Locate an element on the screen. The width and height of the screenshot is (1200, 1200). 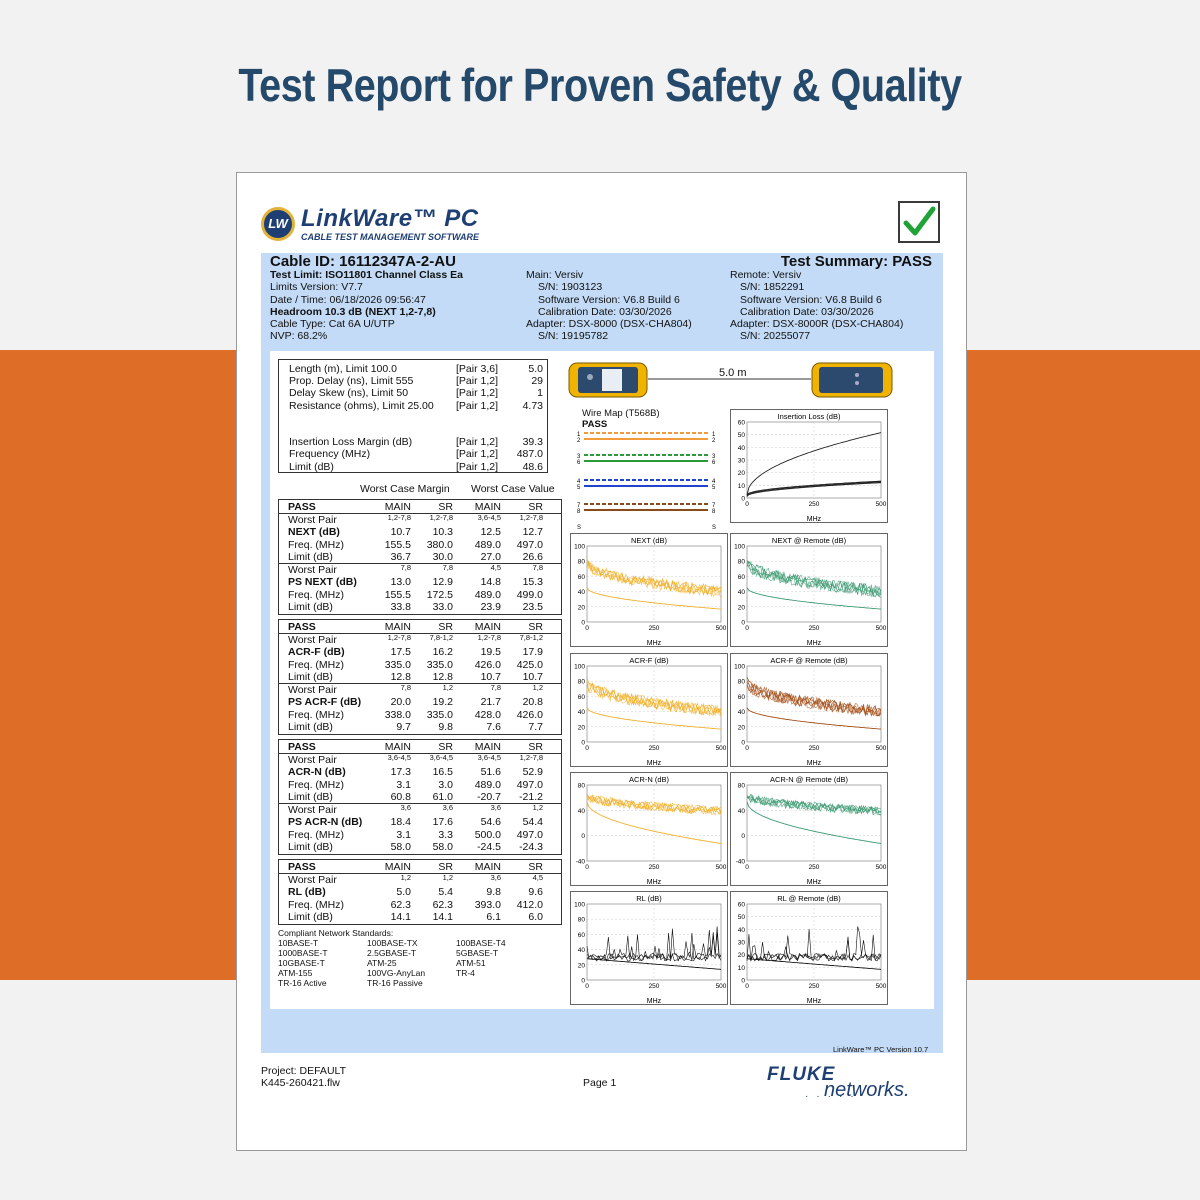
metric-value: 489.0 is located at coordinates (487, 784).